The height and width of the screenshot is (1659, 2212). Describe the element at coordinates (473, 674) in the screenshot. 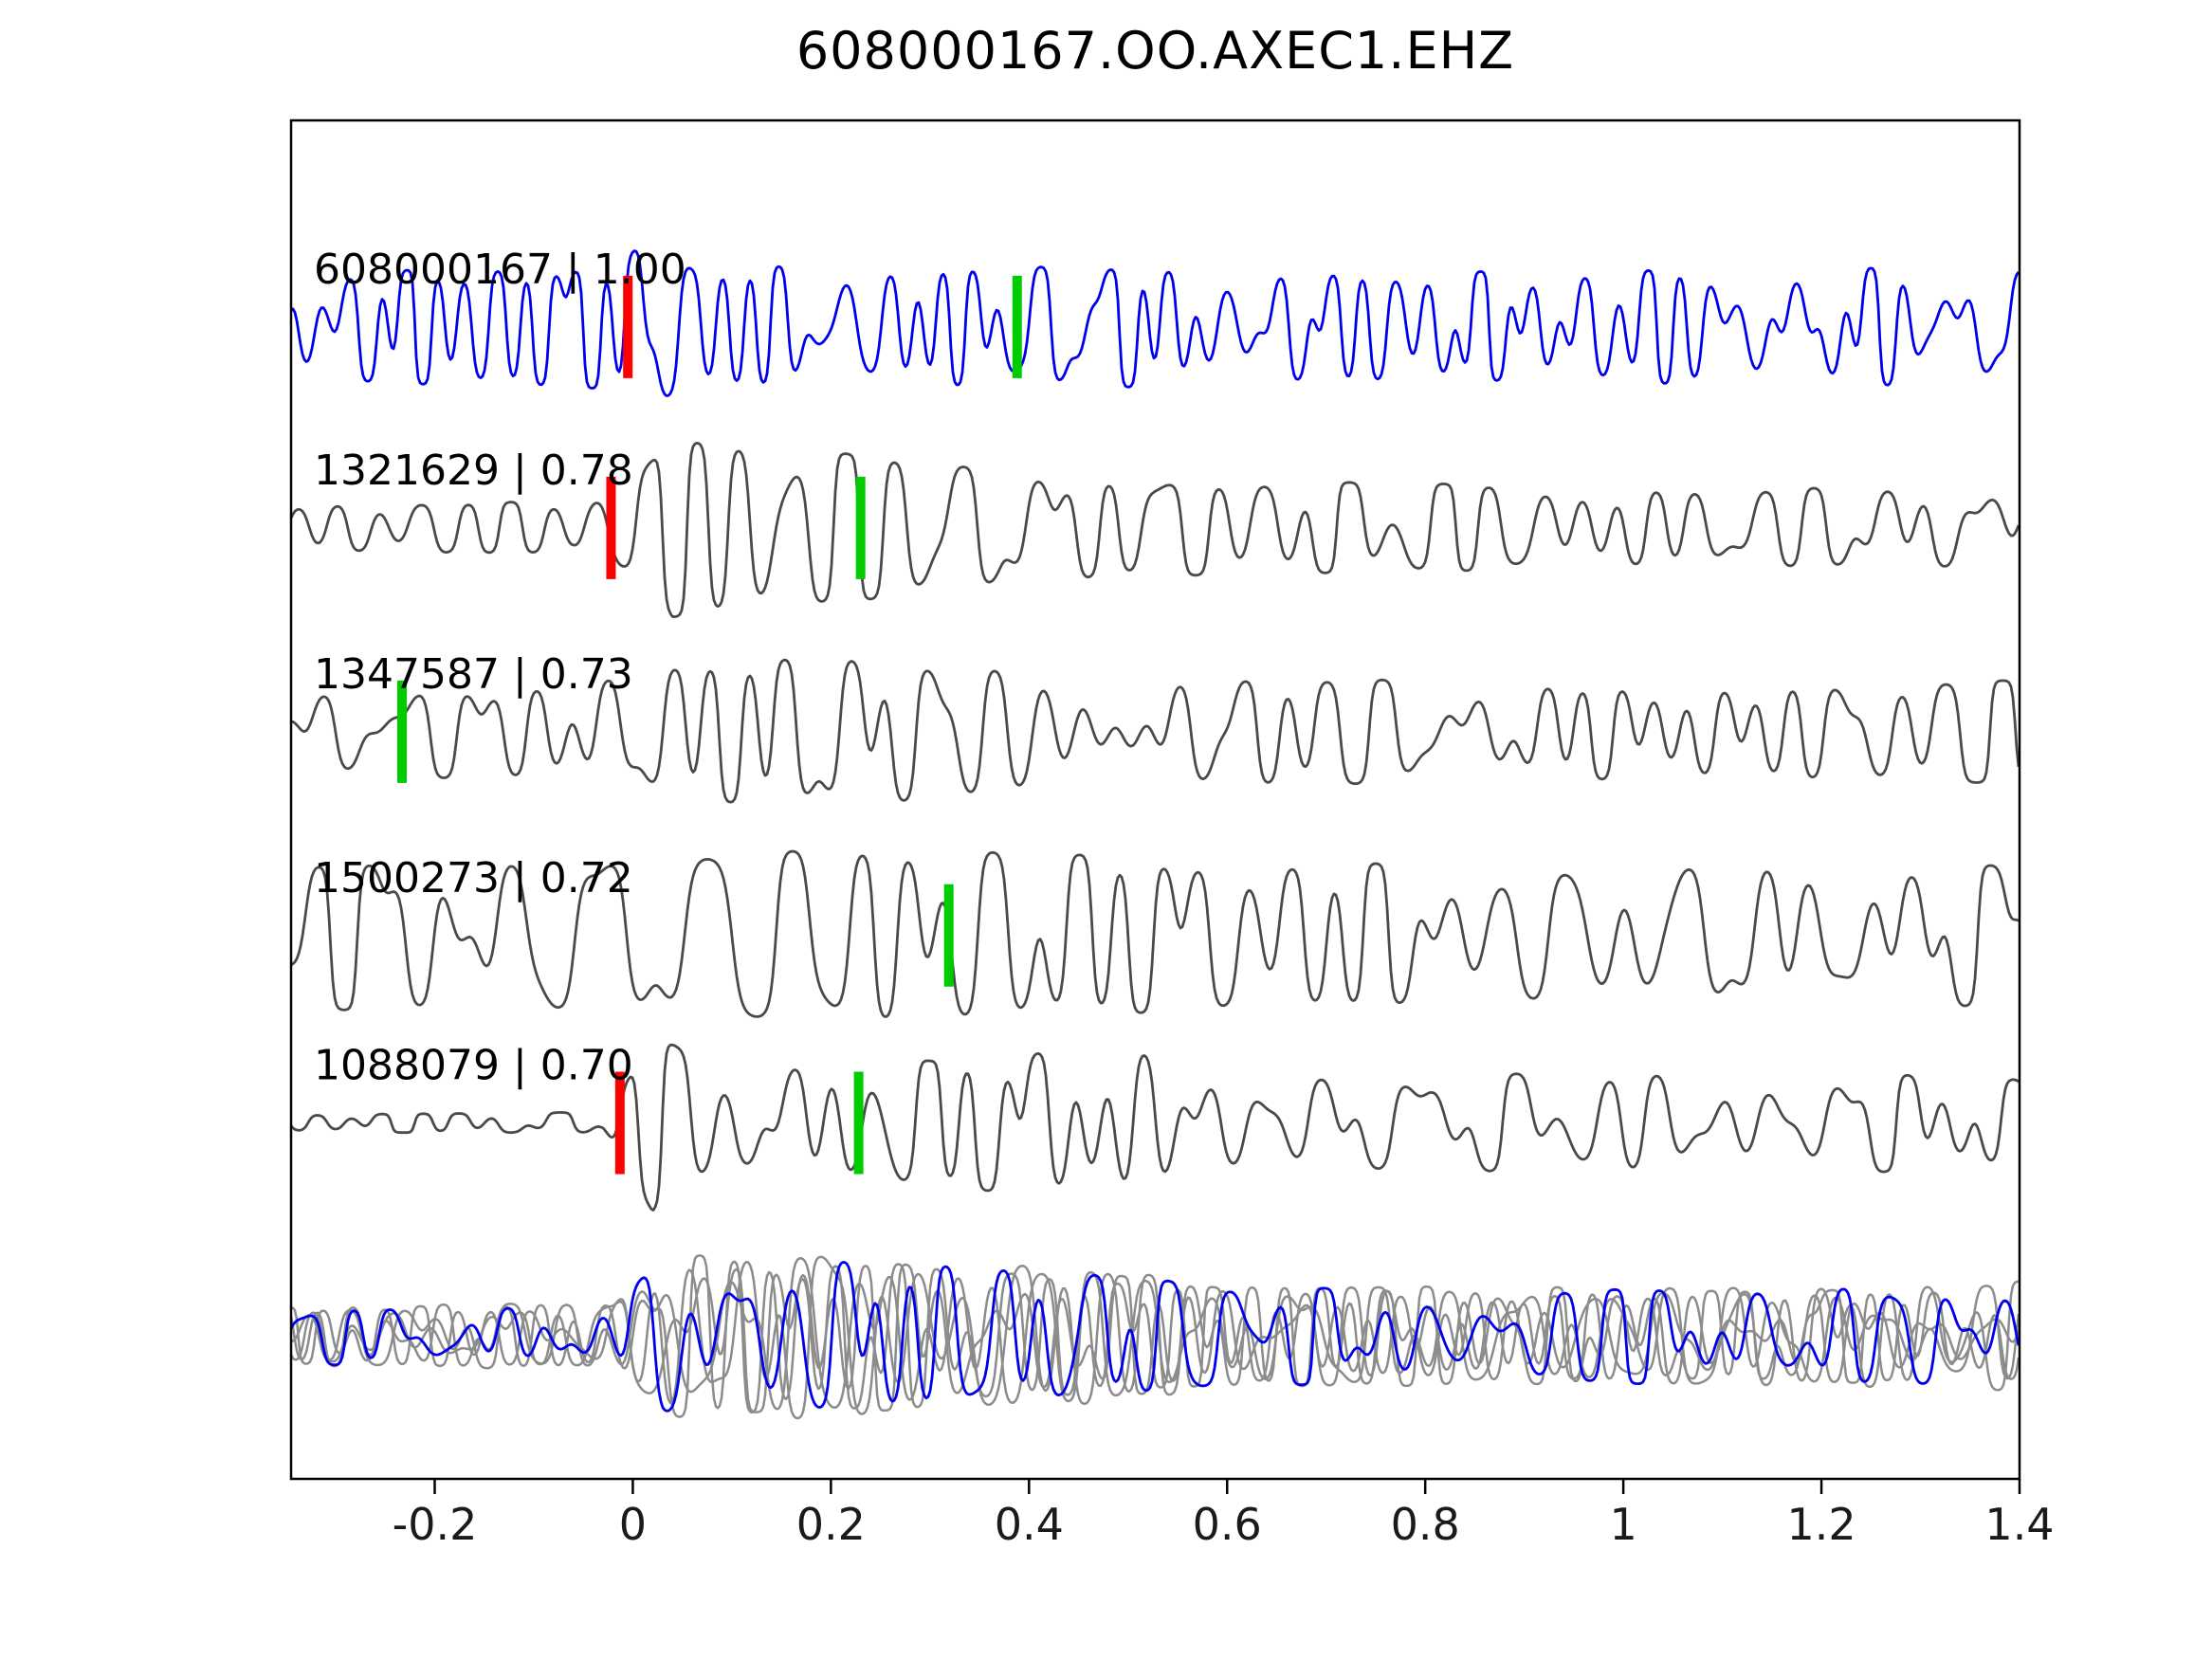

I see `trace-label: 1347587 | 0.73` at that location.